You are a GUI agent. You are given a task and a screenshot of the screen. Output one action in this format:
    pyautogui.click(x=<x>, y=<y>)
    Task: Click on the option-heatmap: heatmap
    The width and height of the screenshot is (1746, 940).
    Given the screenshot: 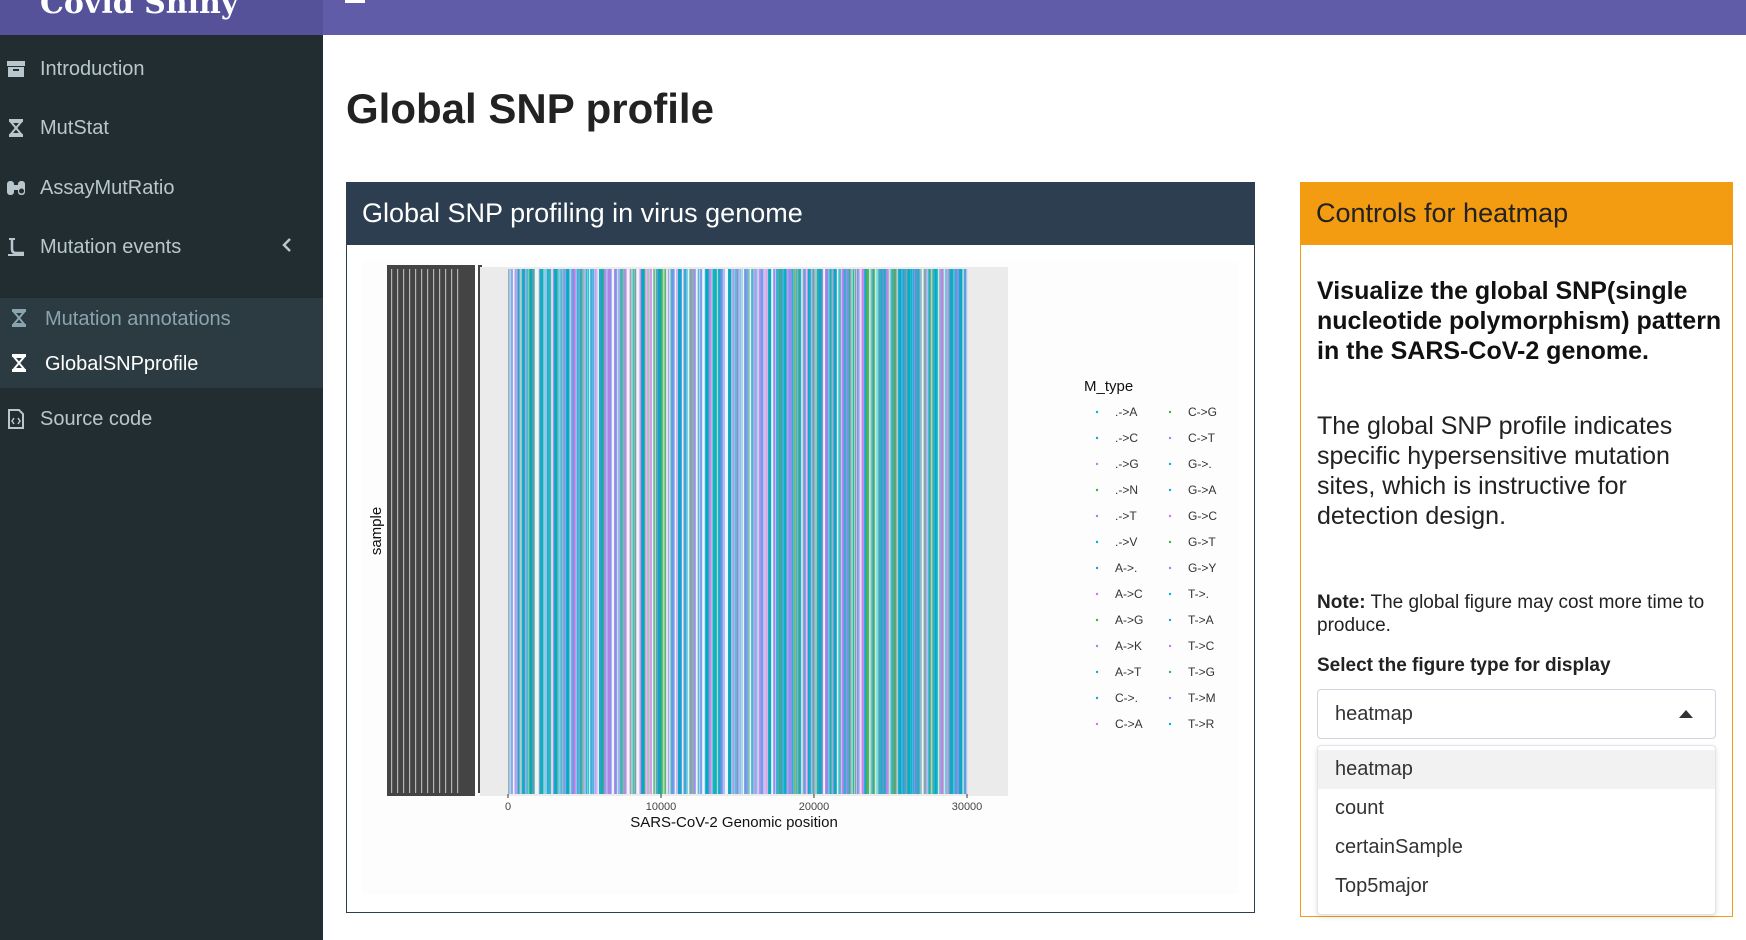 What is the action you would take?
    pyautogui.click(x=1516, y=769)
    